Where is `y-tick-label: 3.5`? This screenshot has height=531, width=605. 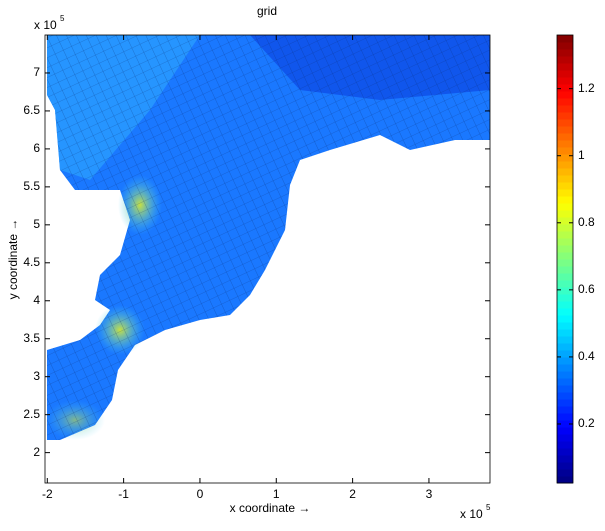
y-tick-label: 3.5 is located at coordinates (31, 338).